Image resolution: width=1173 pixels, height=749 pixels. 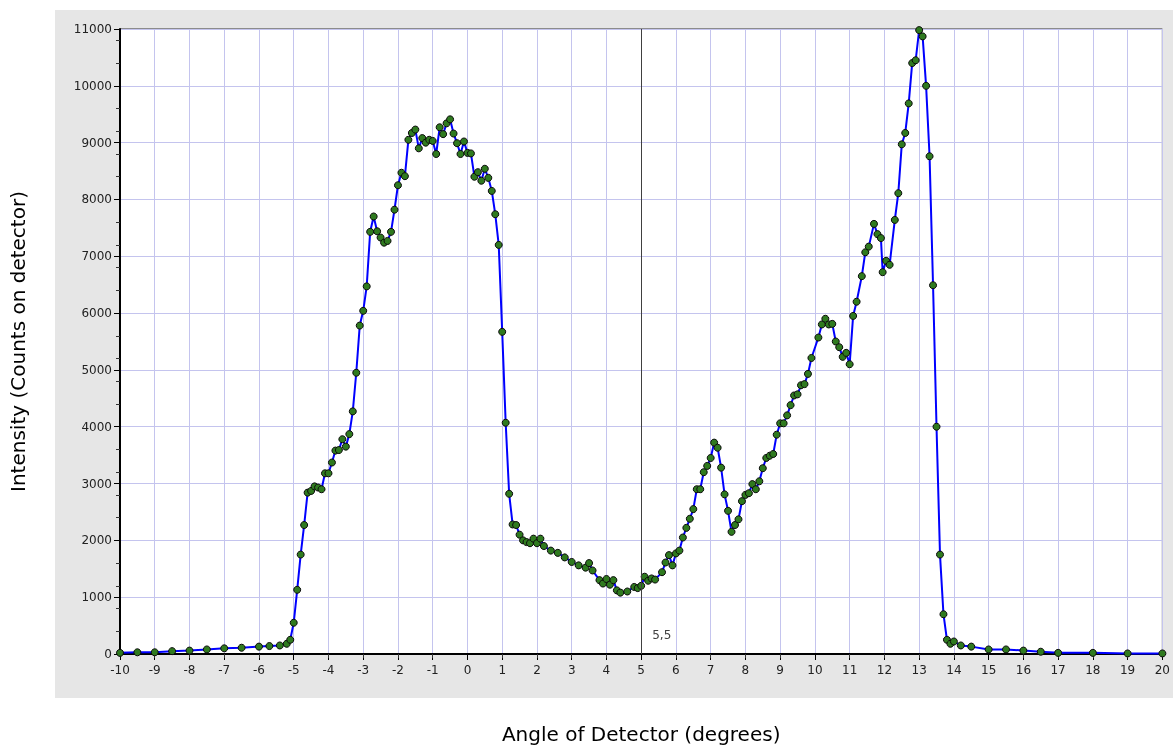 What do you see at coordinates (432, 670) in the screenshot?
I see `x-tick-label: -1` at bounding box center [432, 670].